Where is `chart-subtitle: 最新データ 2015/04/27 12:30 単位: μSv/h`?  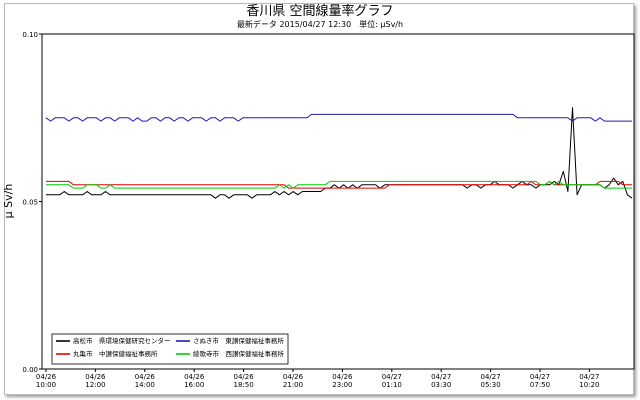 chart-subtitle: 最新データ 2015/04/27 12:30 単位: μSv/h is located at coordinates (320, 24).